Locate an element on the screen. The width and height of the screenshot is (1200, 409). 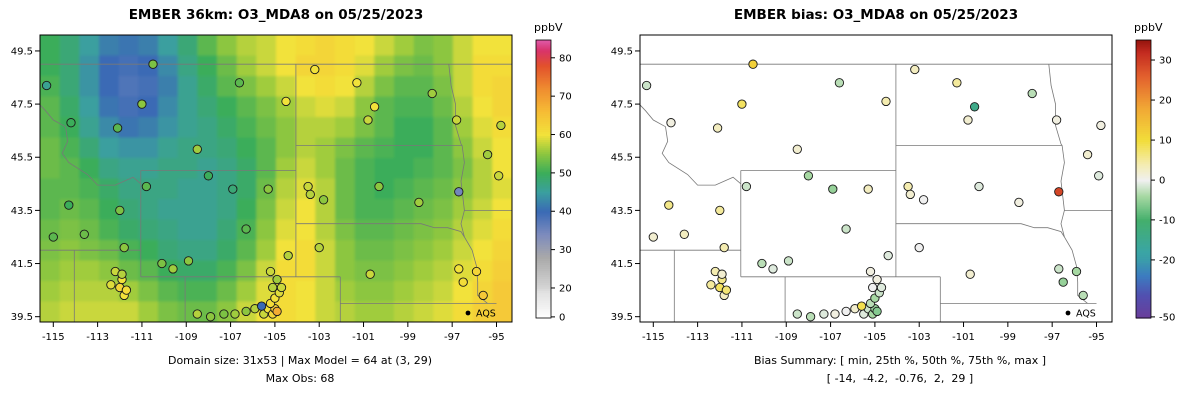
left-panel-title: EMBER 36km: O3_MDA8 on 05/25/2023 is located at coordinates (276, 15).